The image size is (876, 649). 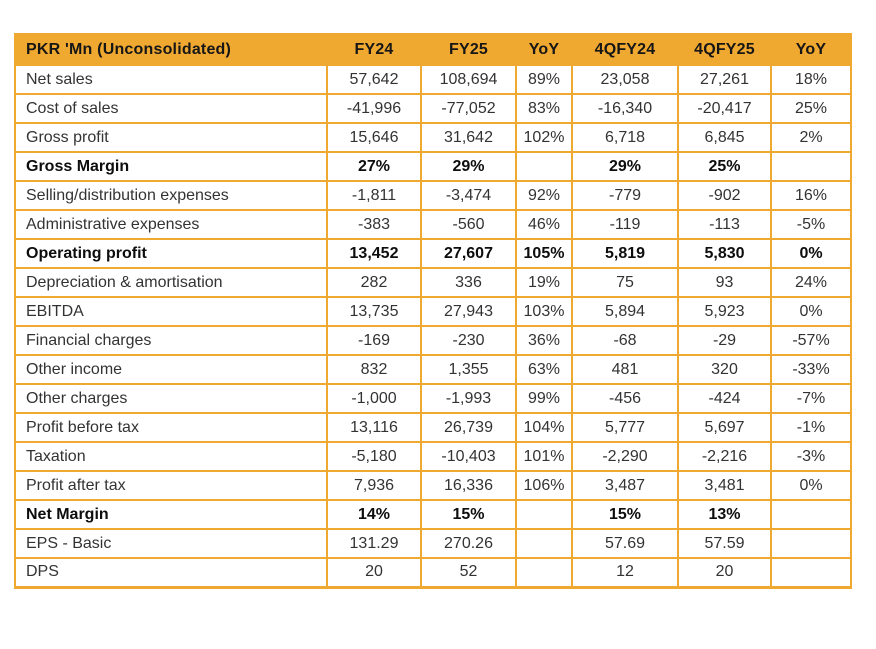 What do you see at coordinates (374, 282) in the screenshot?
I see `value-cell: 282` at bounding box center [374, 282].